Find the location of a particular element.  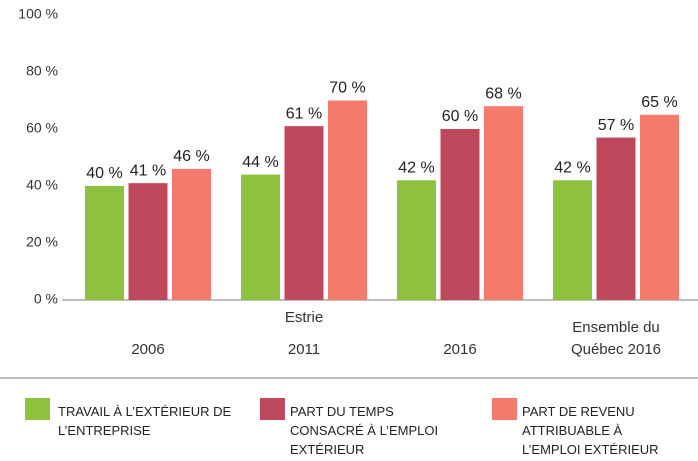

y-tick-label: 0 % is located at coordinates (46, 299).